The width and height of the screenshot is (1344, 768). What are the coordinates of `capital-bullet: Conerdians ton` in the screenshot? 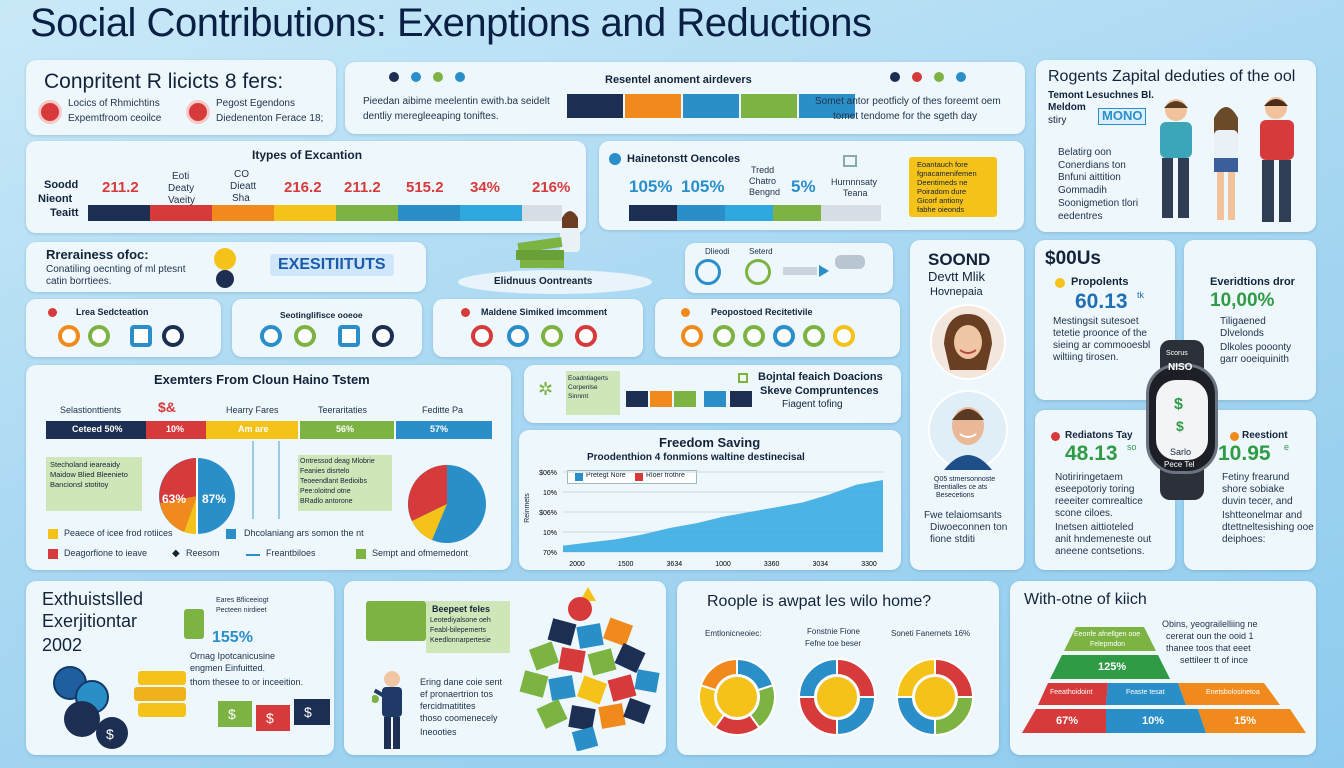 It's located at (1092, 165).